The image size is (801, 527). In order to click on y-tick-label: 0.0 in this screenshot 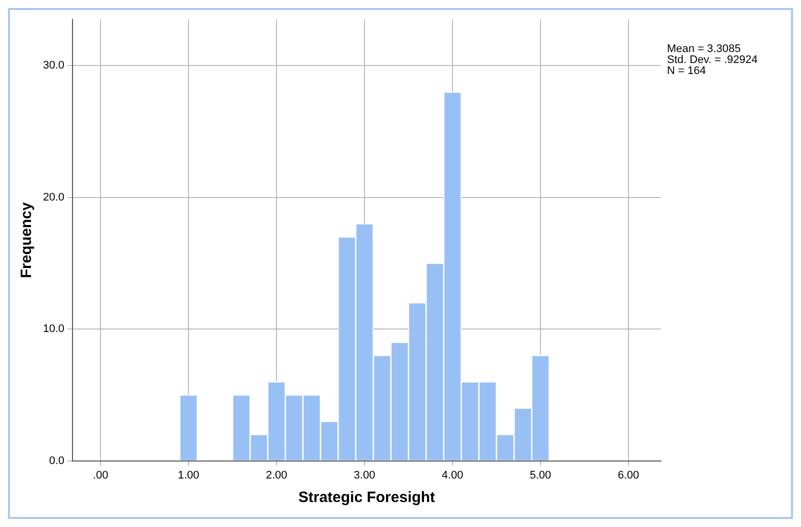, I will do `click(56, 460)`.